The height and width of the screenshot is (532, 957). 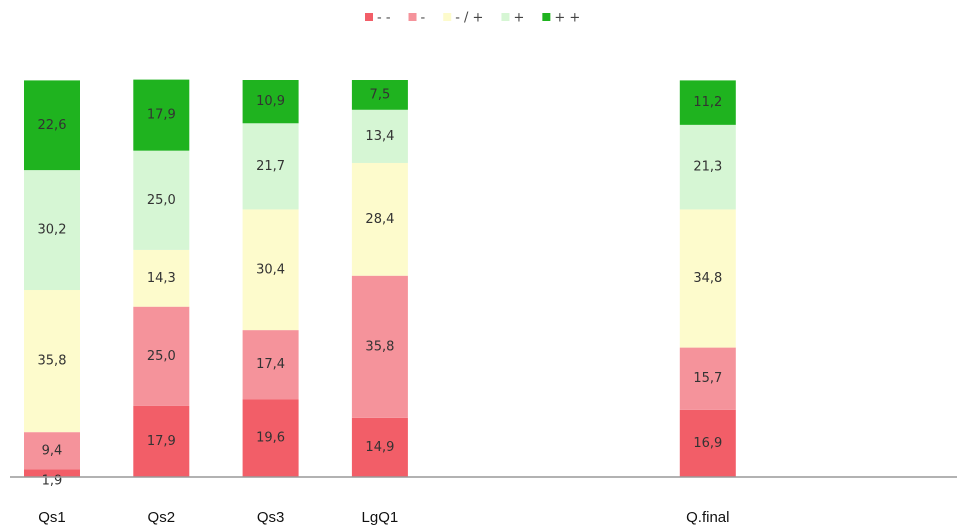 I want to click on data-label: 34,8, so click(x=707, y=278).